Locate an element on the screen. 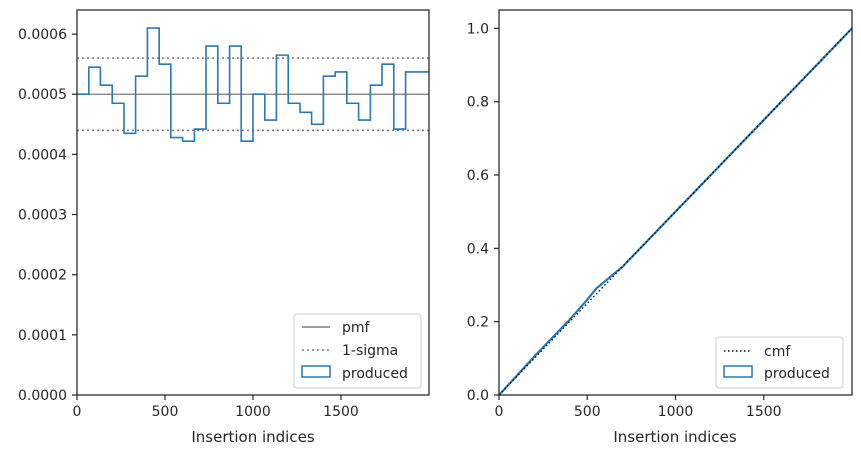 This screenshot has height=453, width=861. legend-cumulative-produced-label: produced is located at coordinates (797, 374).